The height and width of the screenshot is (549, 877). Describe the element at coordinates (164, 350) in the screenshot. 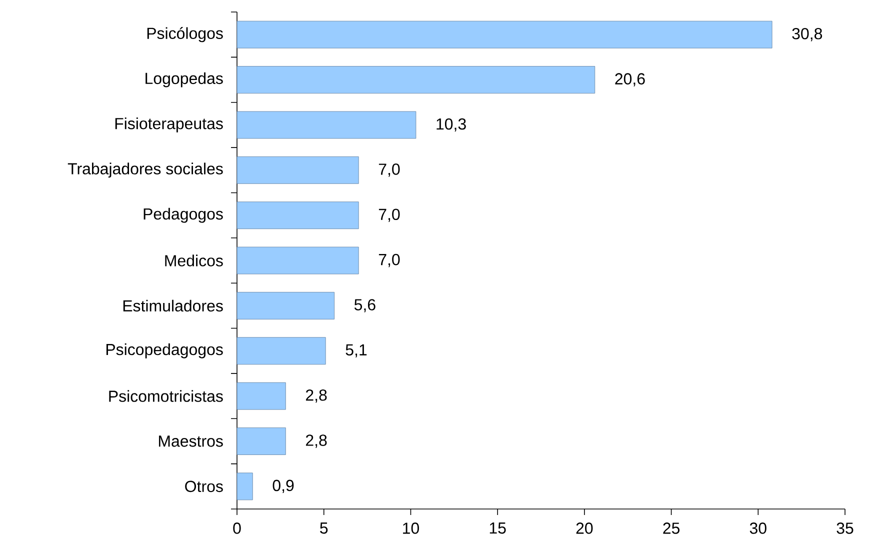

I see `y-tick-label: Psicopedagogos` at that location.